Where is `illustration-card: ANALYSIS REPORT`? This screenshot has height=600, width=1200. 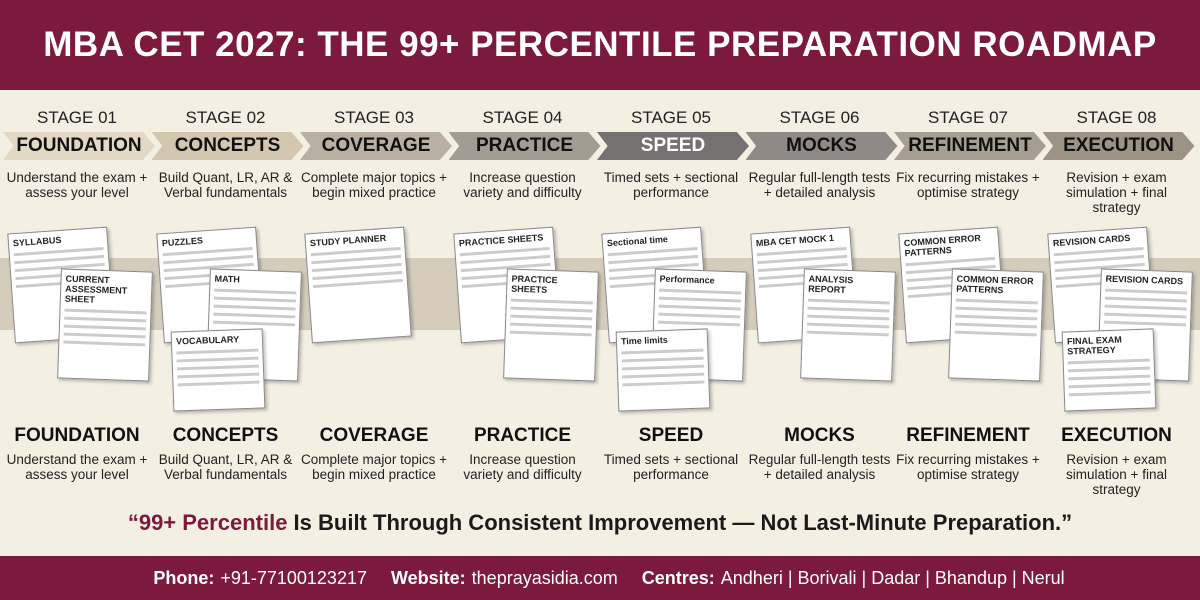
illustration-card: ANALYSIS REPORT is located at coordinates (847, 325).